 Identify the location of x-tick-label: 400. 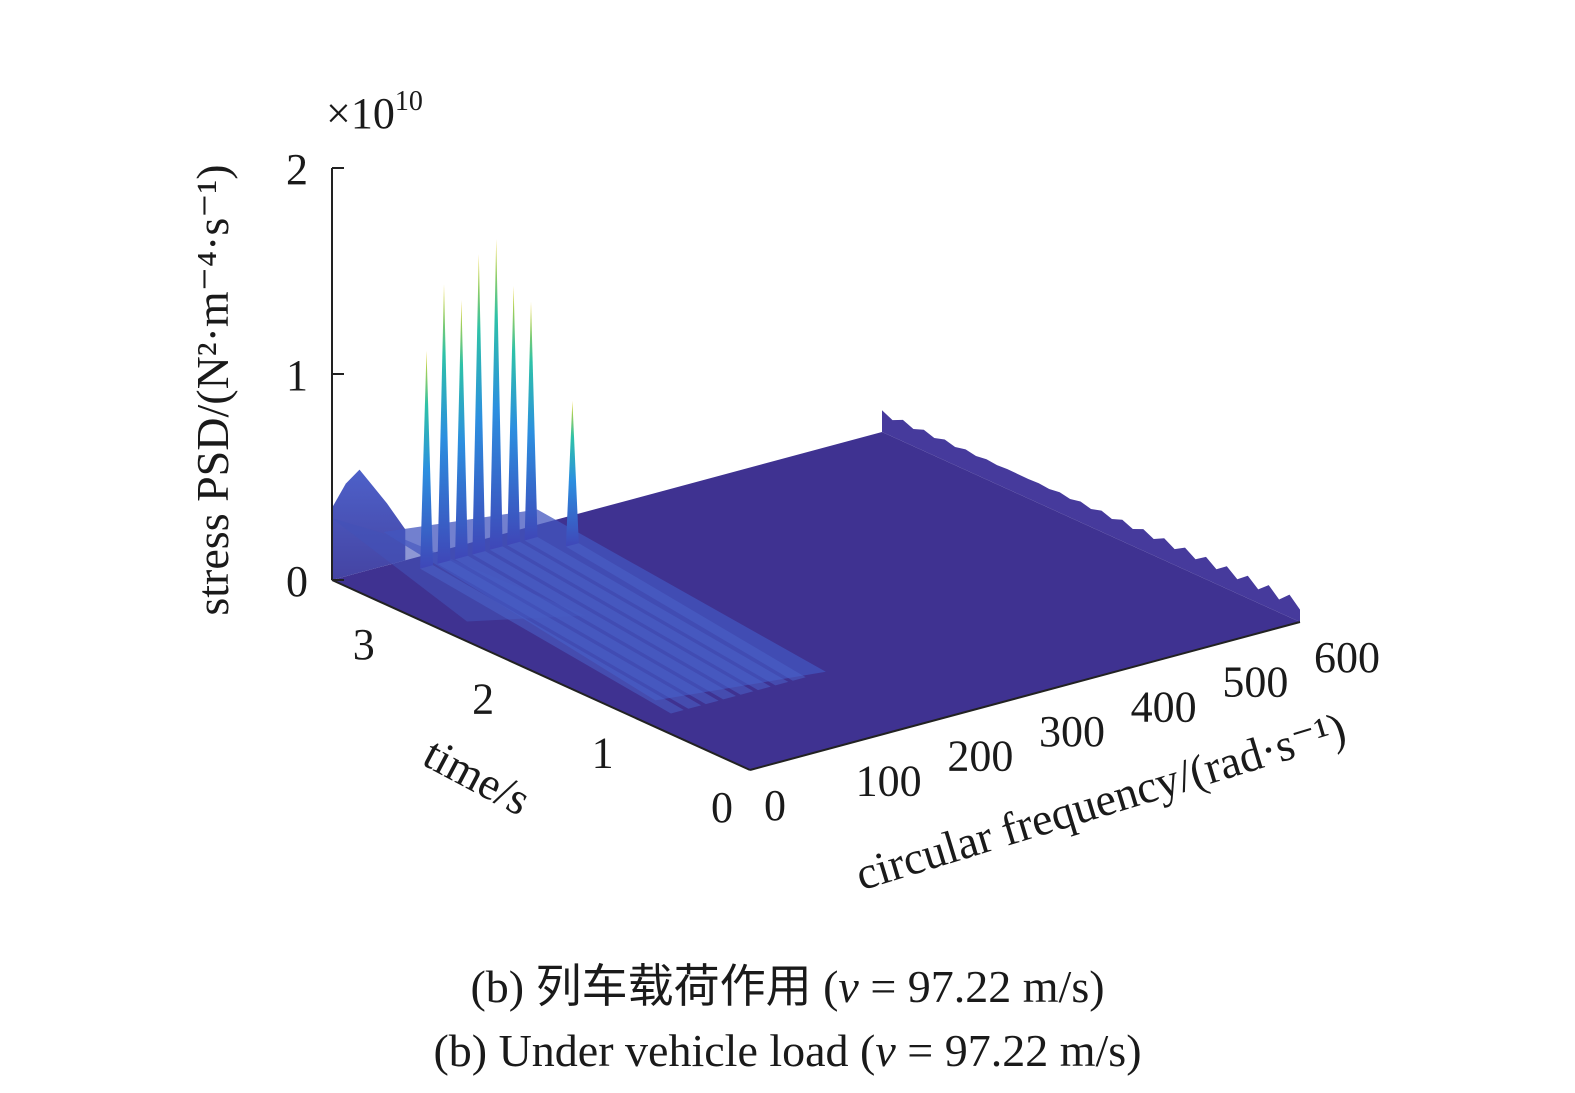
(1164, 706).